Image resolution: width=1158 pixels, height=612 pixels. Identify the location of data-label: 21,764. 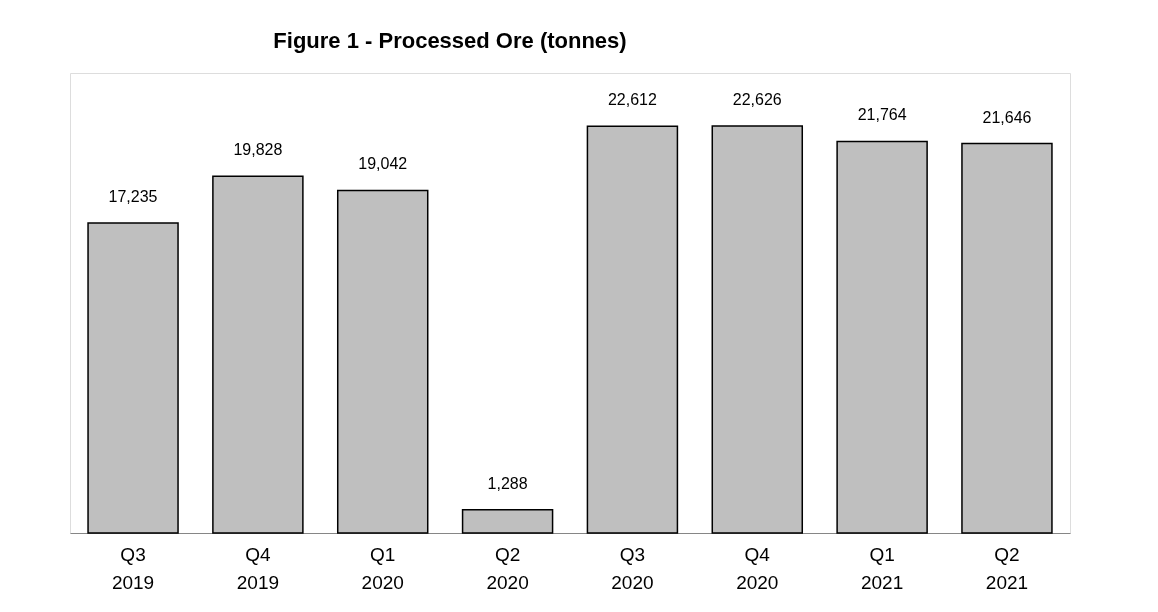
(882, 115).